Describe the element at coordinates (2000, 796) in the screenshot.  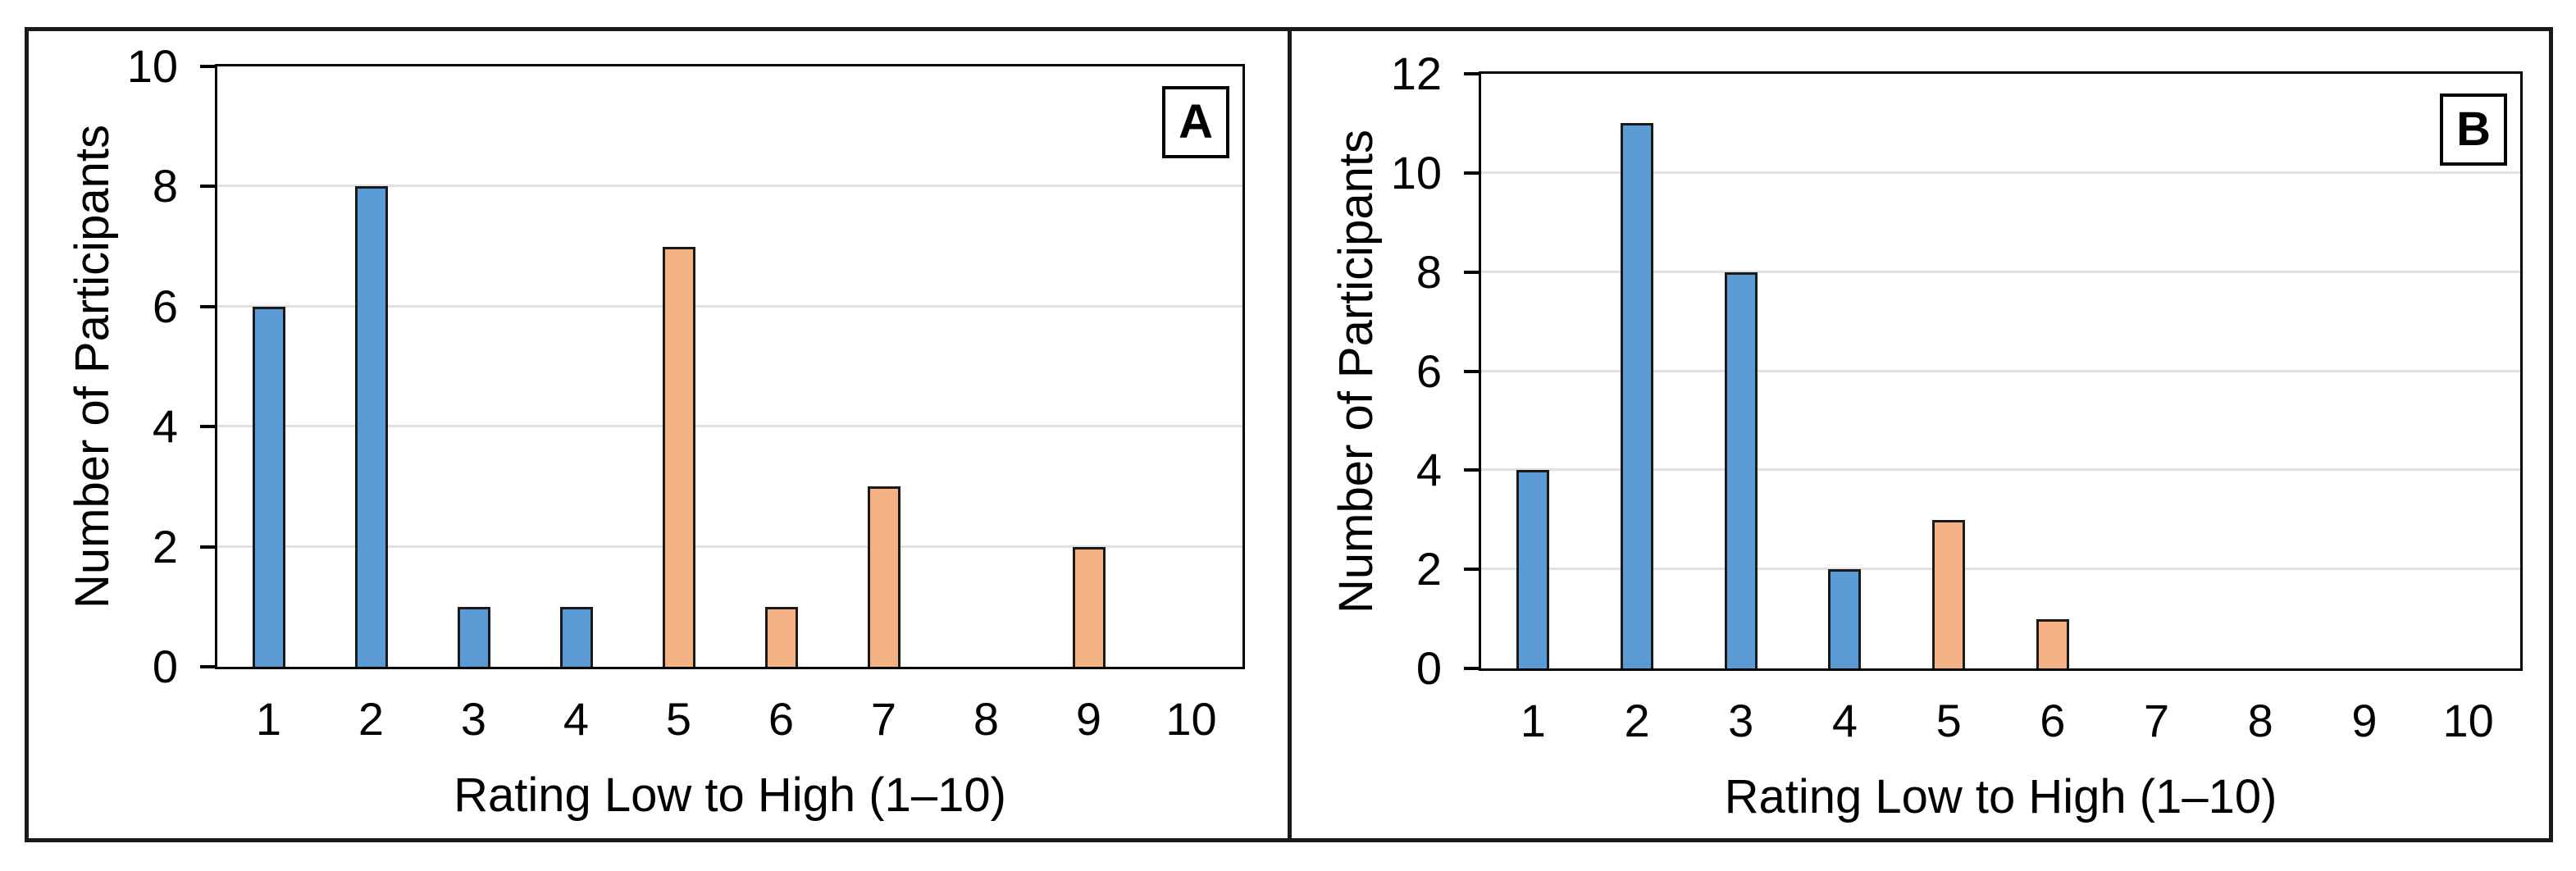
I see `panel-b-x-axis-title: Rating Low to High (1–10)` at that location.